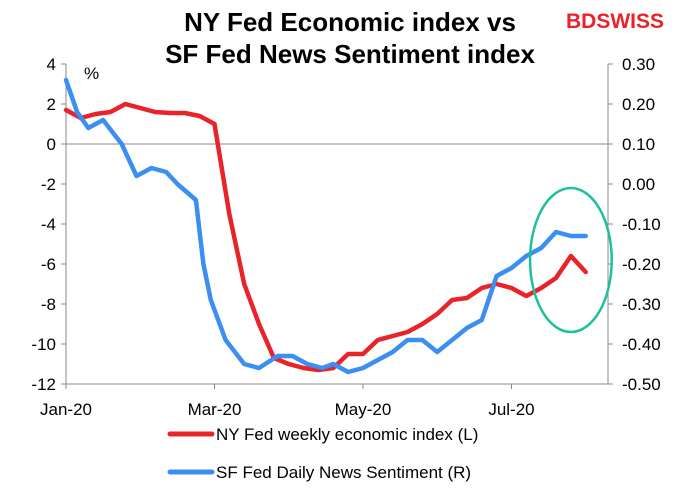 Image resolution: width=700 pixels, height=499 pixels. I want to click on right-tick-label: 0.30, so click(638, 64).